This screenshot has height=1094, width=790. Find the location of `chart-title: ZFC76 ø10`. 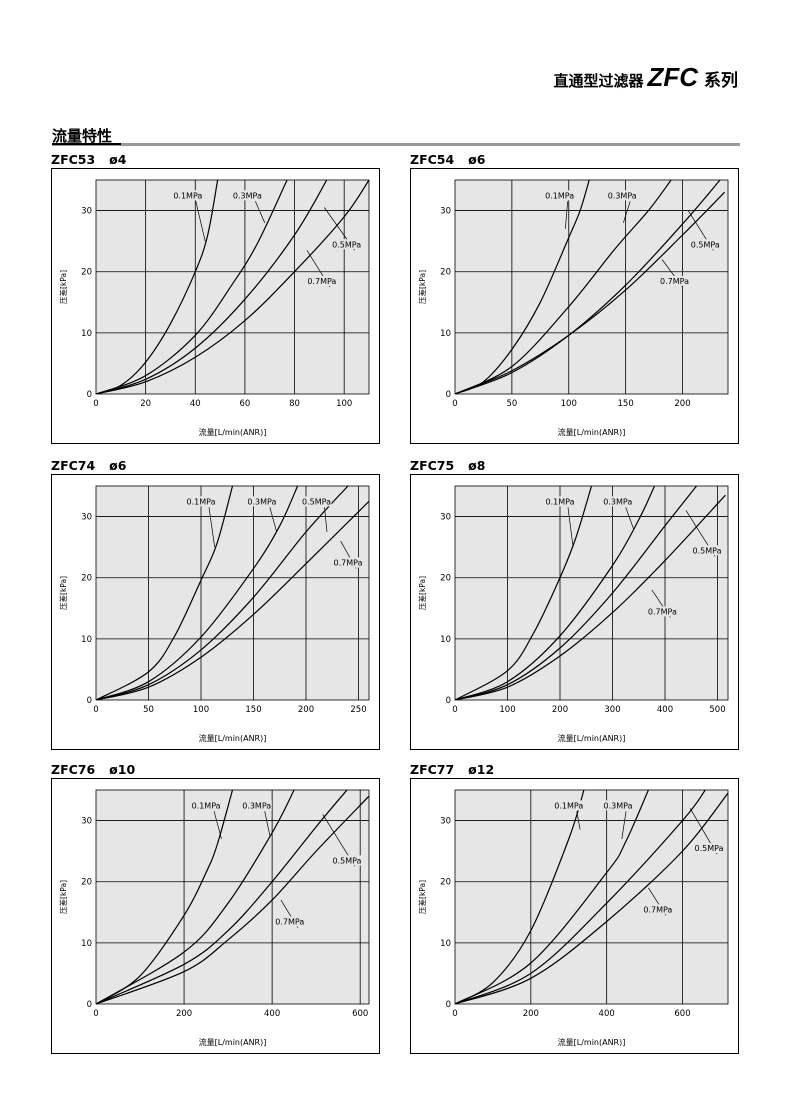

chart-title: ZFC76 ø10 is located at coordinates (93, 769).